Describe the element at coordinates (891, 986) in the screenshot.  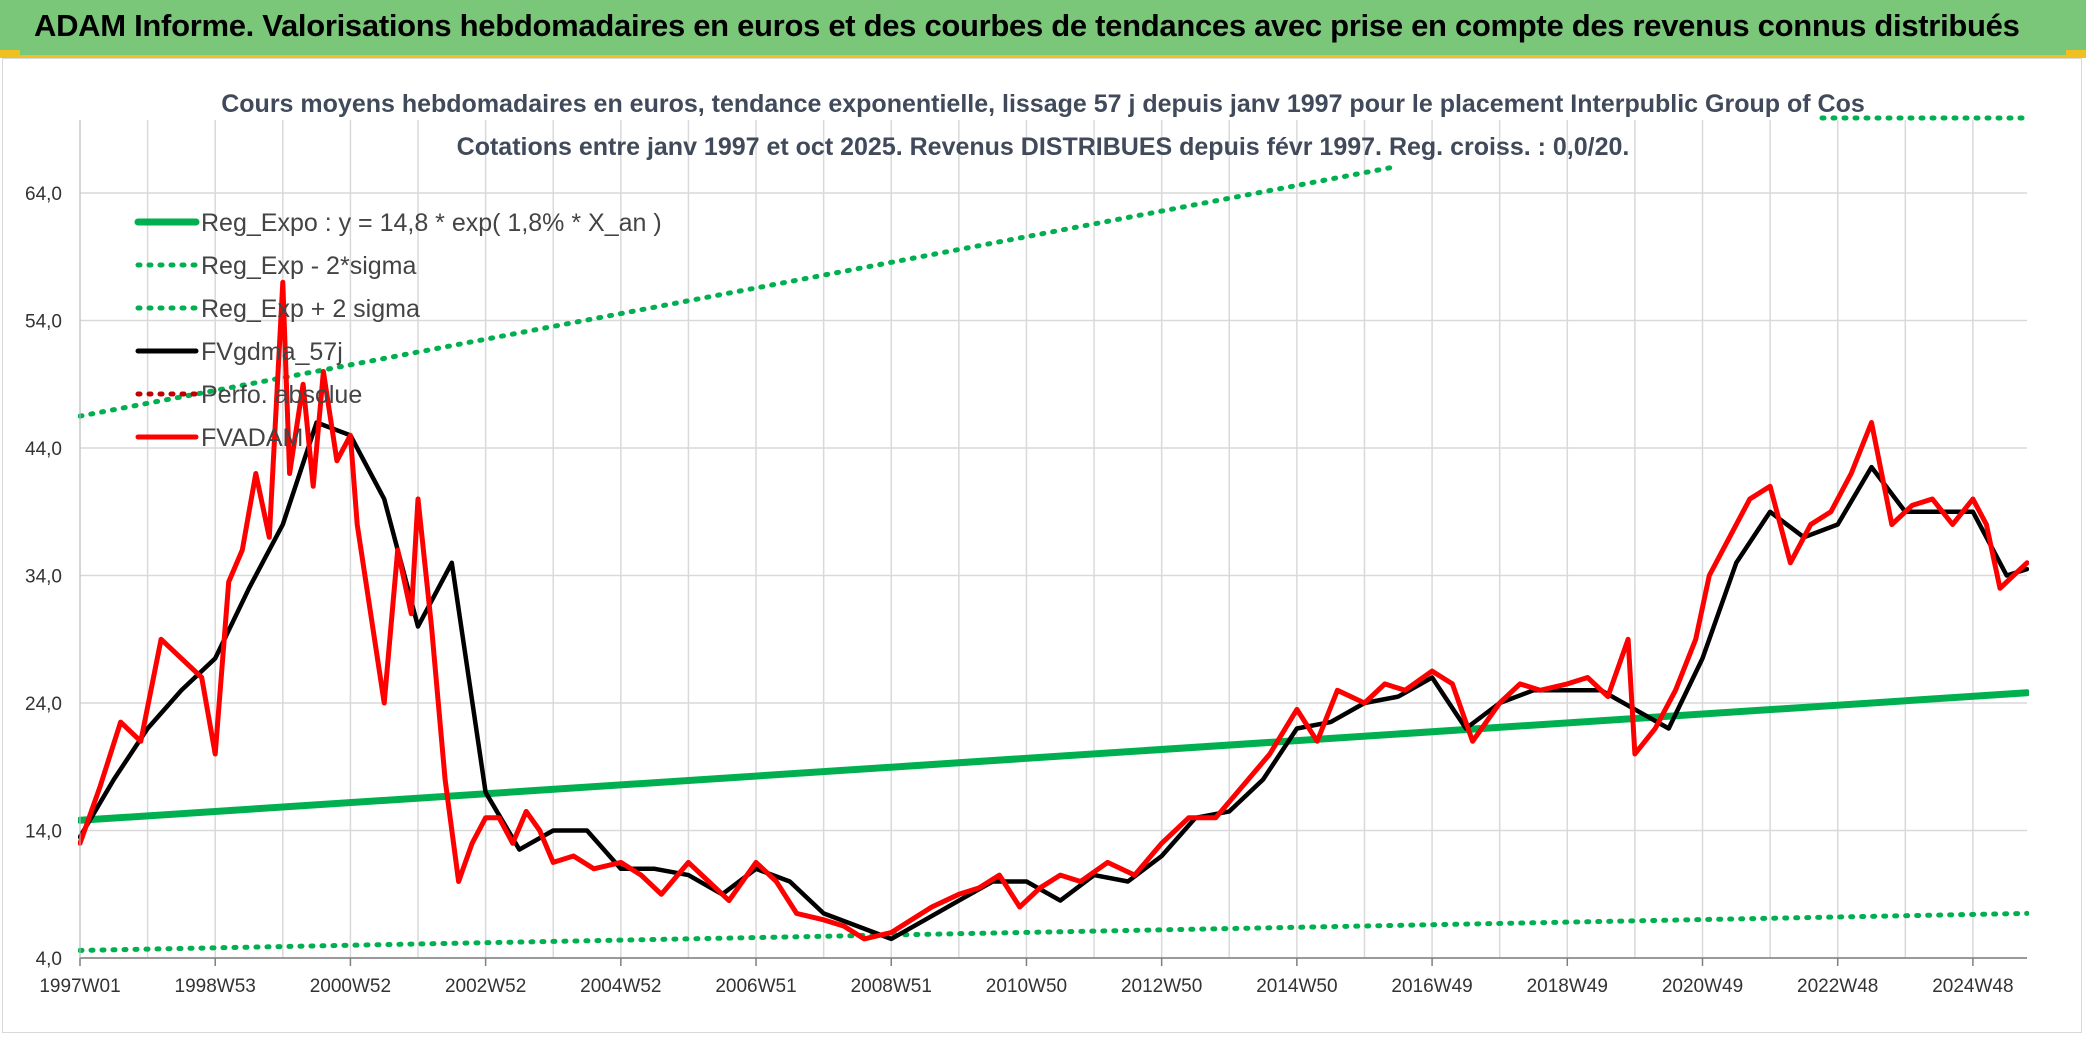
I see `x-tick-label: 2008W51` at that location.